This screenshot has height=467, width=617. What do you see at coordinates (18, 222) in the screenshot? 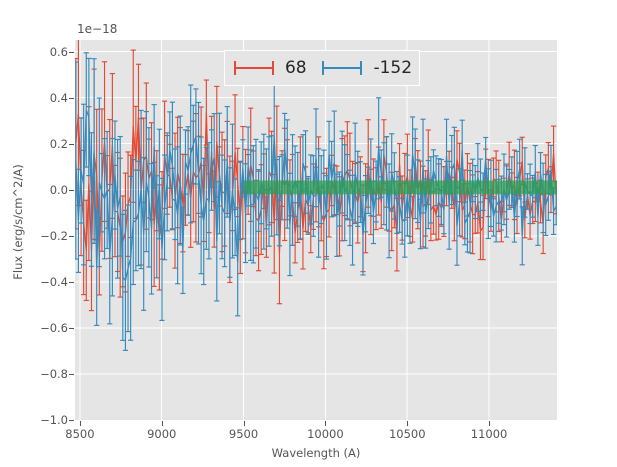
I see `y-axis-title: Flux (erg/s/cm^2/A)` at bounding box center [18, 222].